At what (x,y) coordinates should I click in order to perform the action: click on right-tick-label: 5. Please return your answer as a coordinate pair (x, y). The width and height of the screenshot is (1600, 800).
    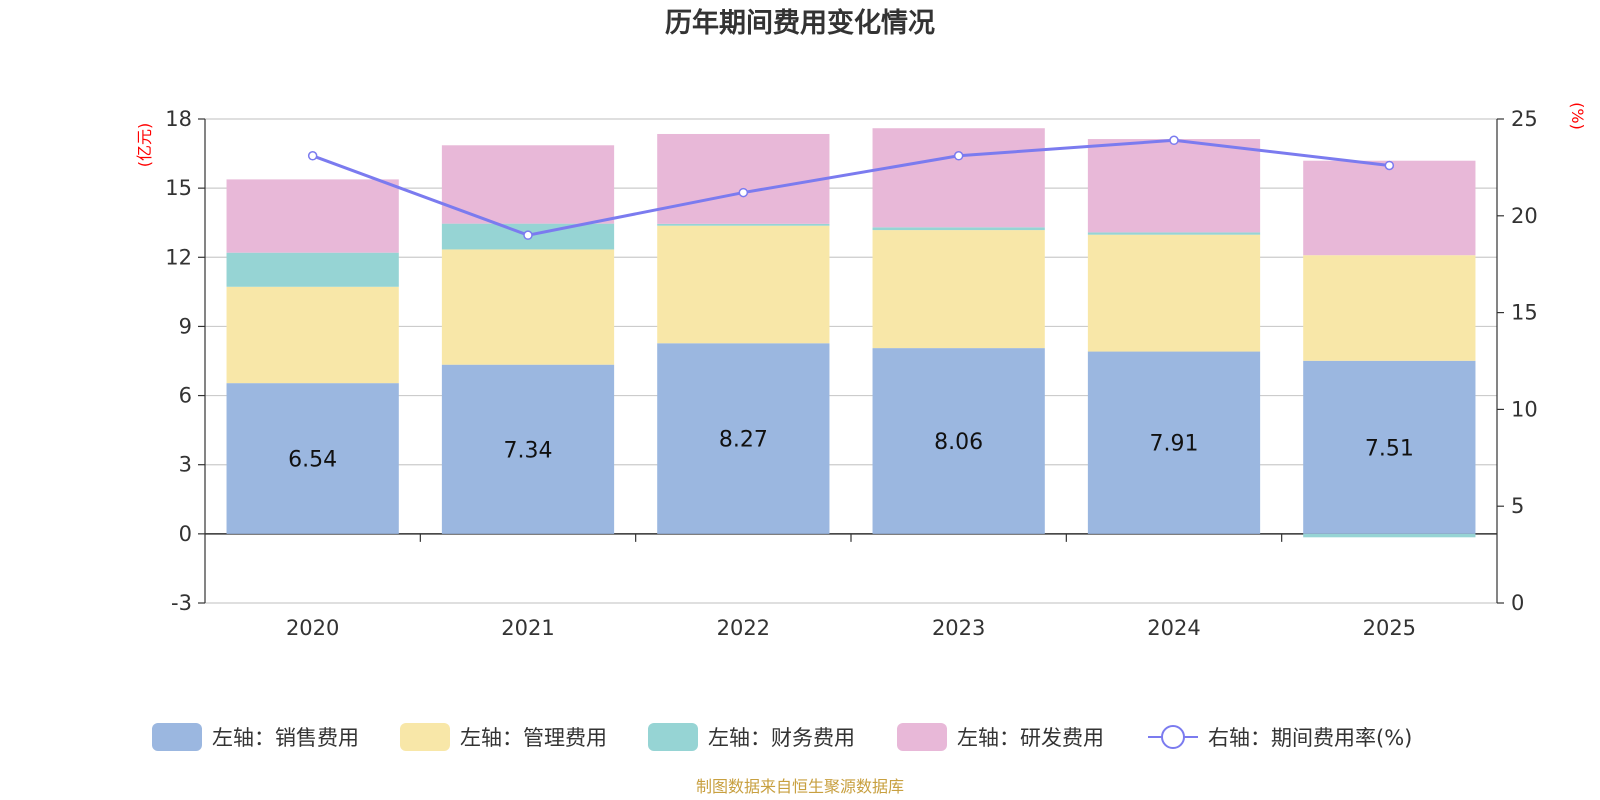
    Looking at the image, I should click on (1517, 506).